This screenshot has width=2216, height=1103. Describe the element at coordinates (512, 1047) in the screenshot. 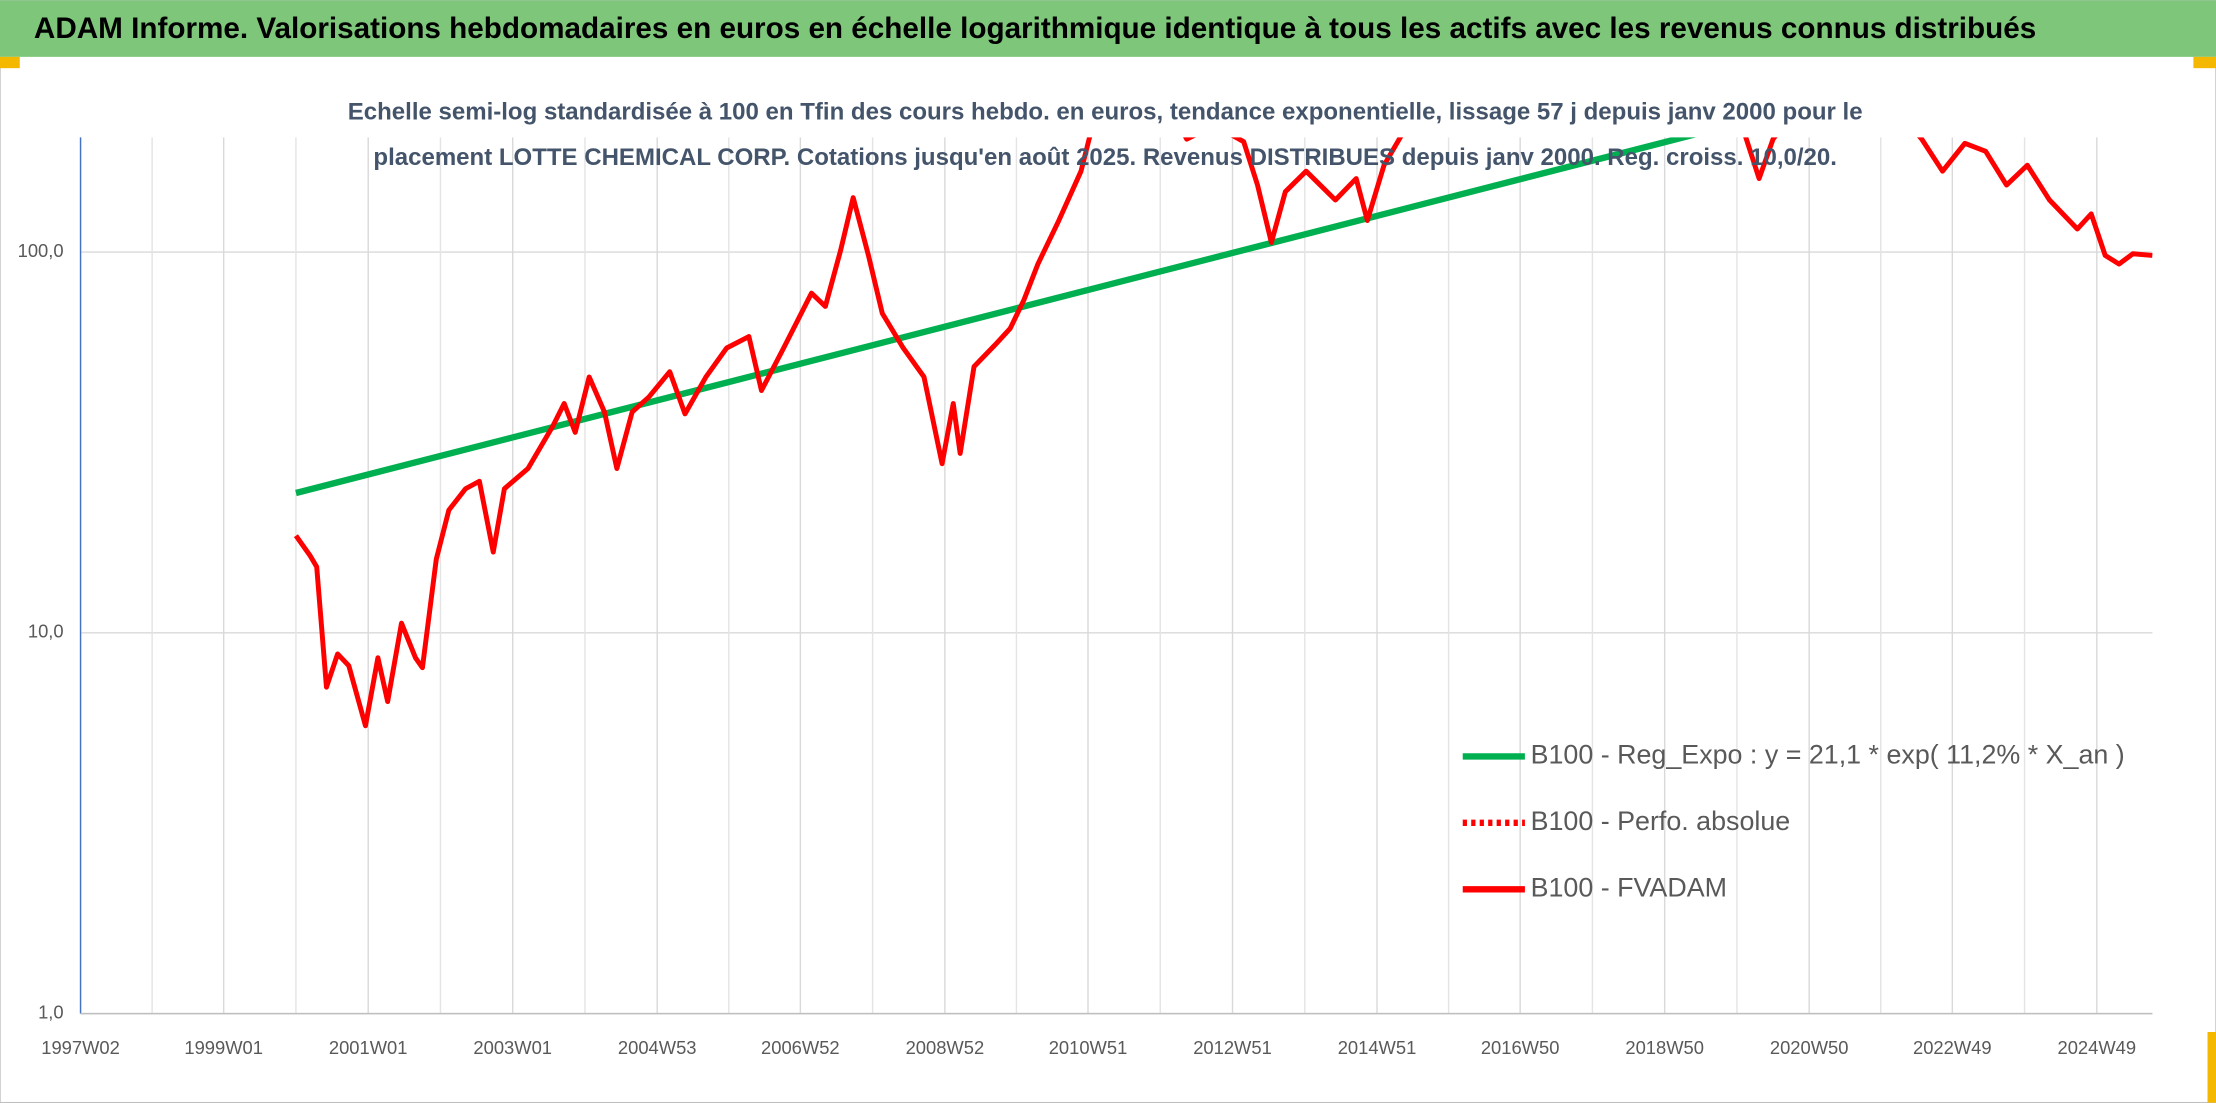

I see `x-tick-label: 2003W01` at that location.